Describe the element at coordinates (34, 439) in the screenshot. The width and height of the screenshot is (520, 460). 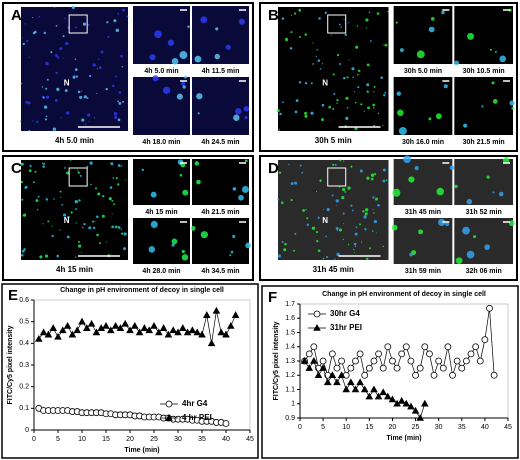
I see `x-tick-label: 0` at that location.